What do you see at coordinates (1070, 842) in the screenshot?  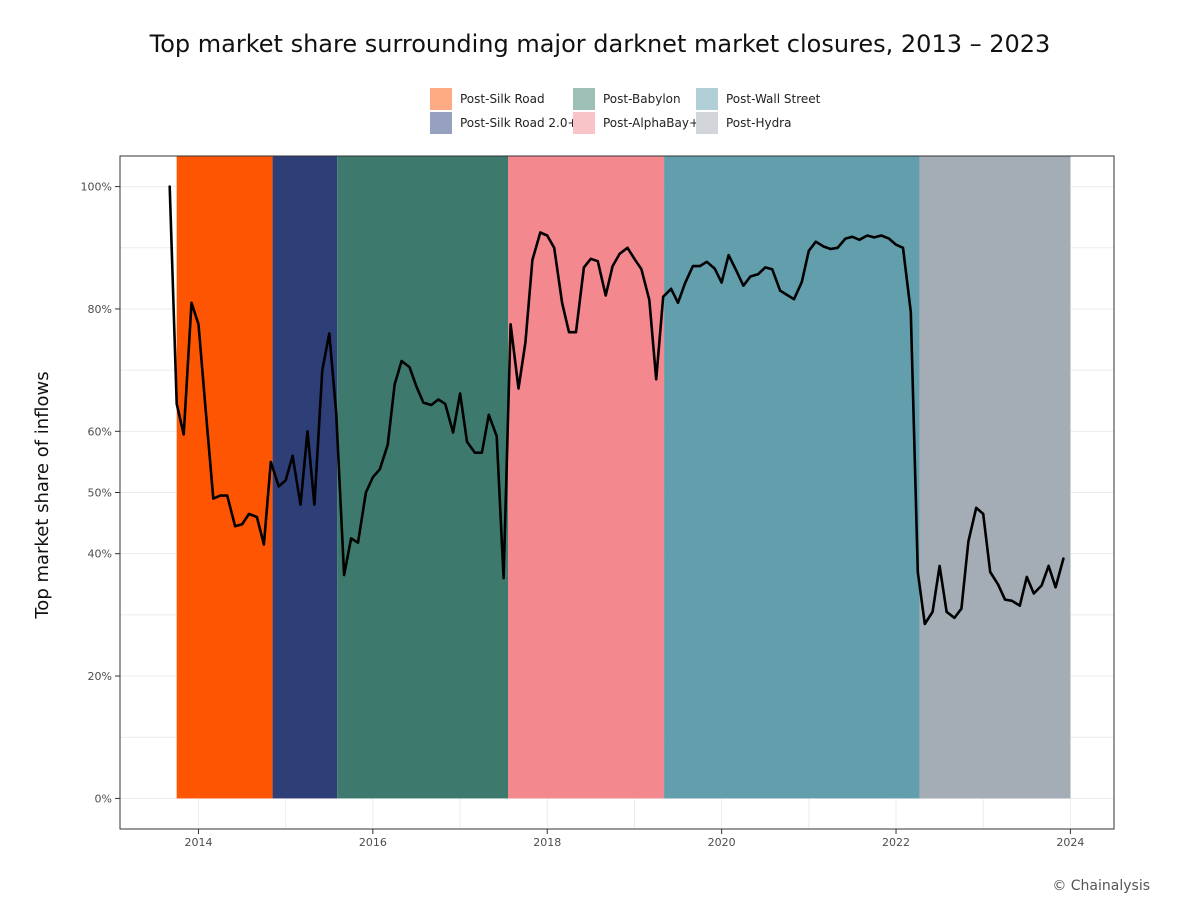 I see `x-tick-label: 2024` at bounding box center [1070, 842].